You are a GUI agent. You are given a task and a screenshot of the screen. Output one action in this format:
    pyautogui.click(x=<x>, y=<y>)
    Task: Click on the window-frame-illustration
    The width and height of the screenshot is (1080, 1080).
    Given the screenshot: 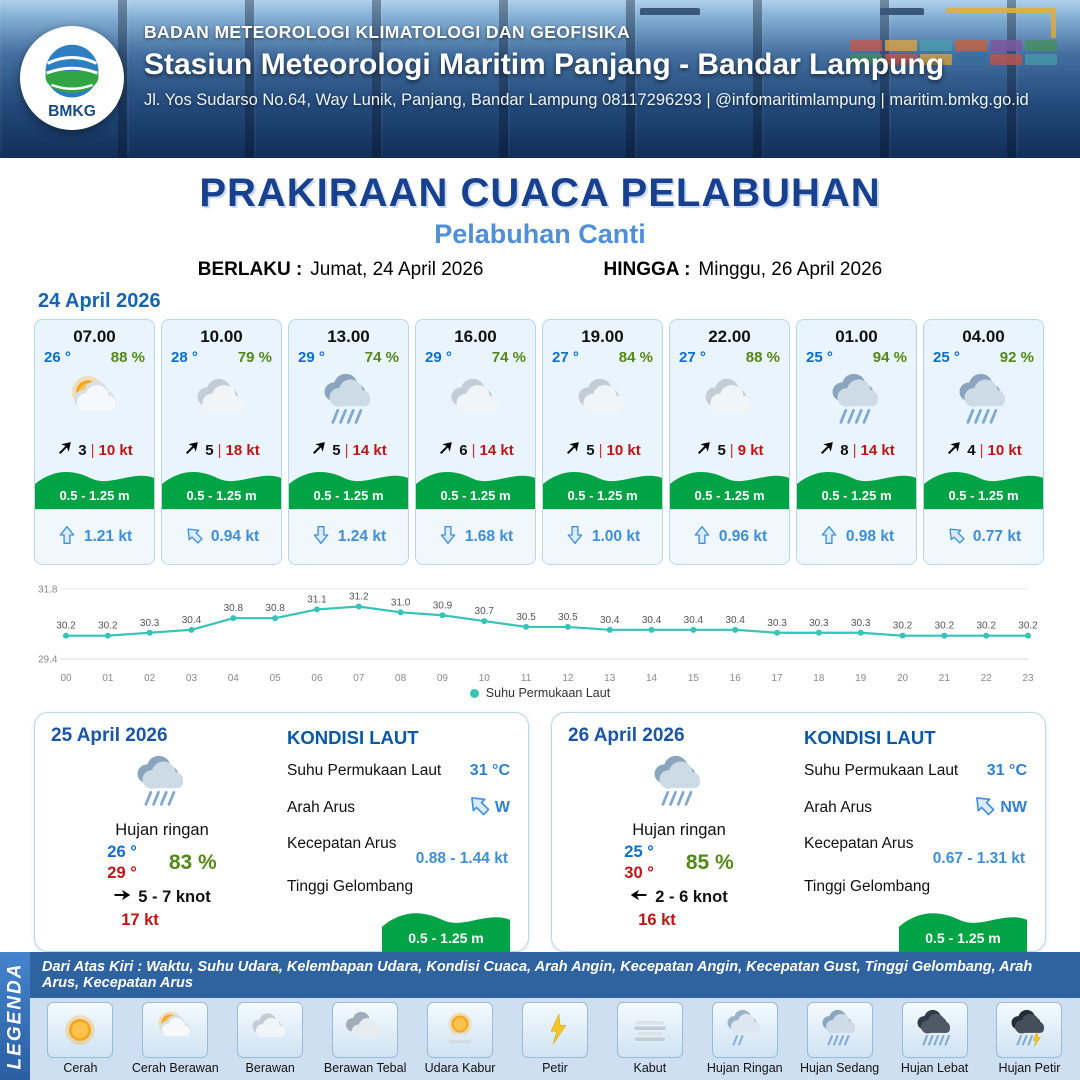 What is the action you would take?
    pyautogui.click(x=540, y=79)
    